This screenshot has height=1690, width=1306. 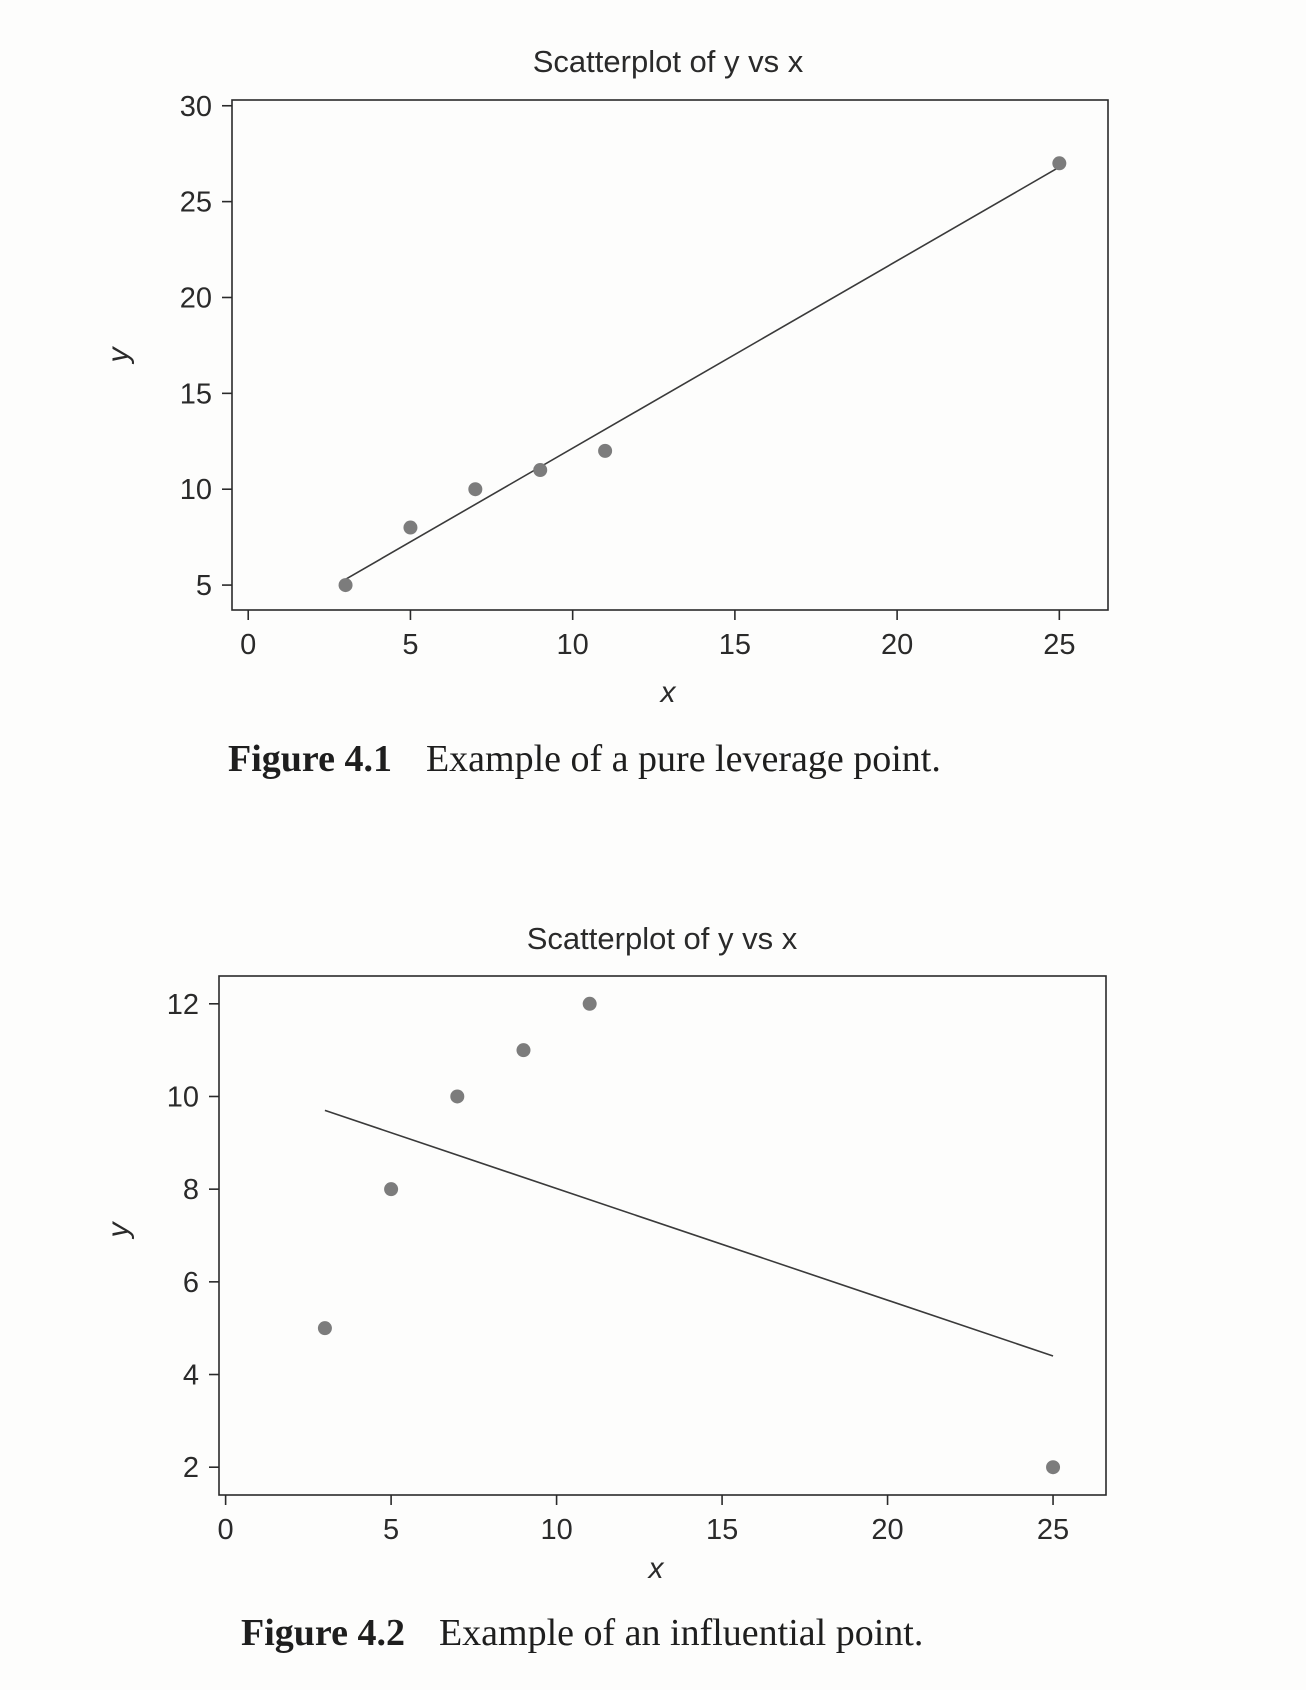 I want to click on y-tick-label: 4, so click(x=191, y=1376).